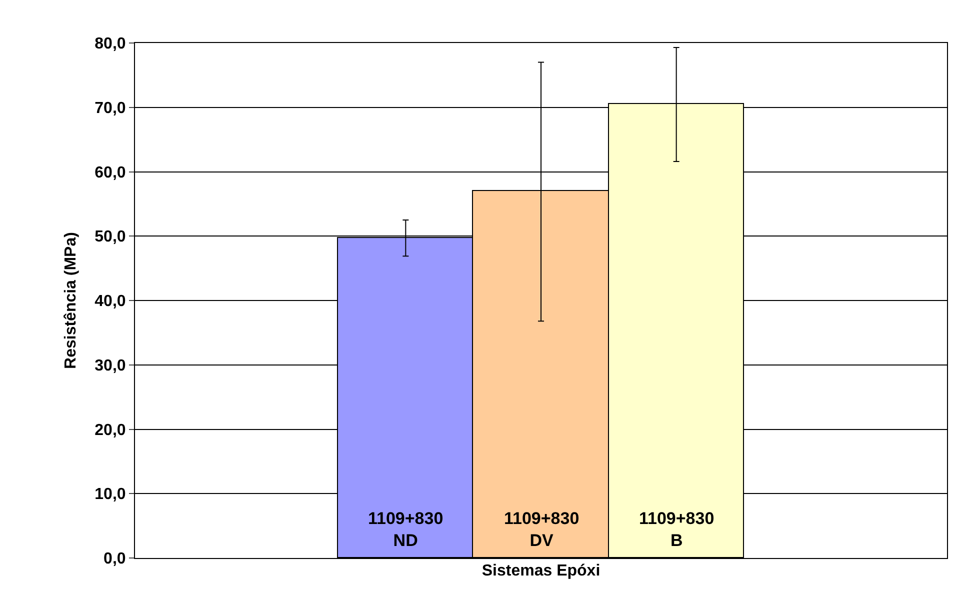  I want to click on y-tick-label: 60,0, so click(110, 173).